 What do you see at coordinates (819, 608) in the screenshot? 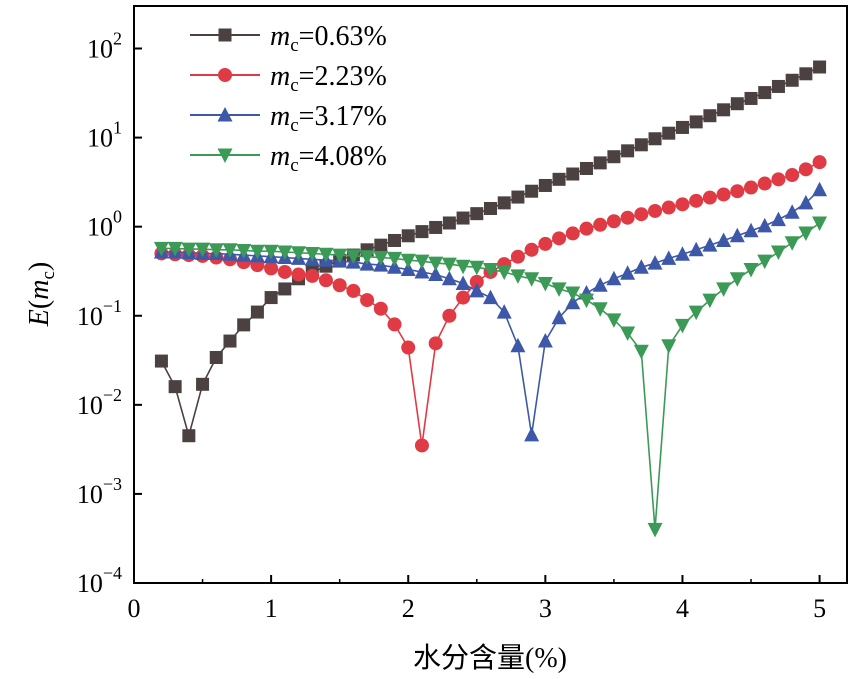
I see `x-tick-label: 5` at bounding box center [819, 608].